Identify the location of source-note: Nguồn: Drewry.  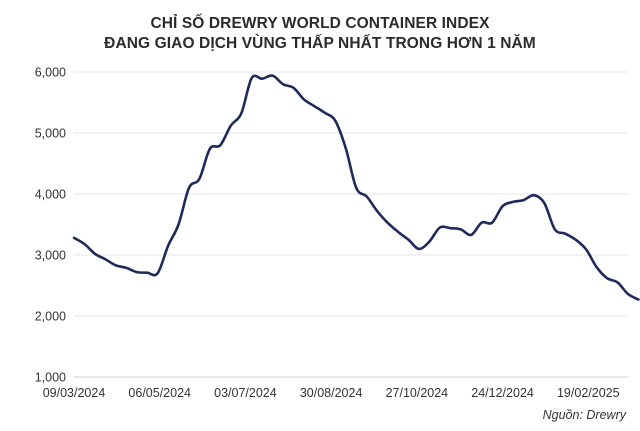
(584, 415).